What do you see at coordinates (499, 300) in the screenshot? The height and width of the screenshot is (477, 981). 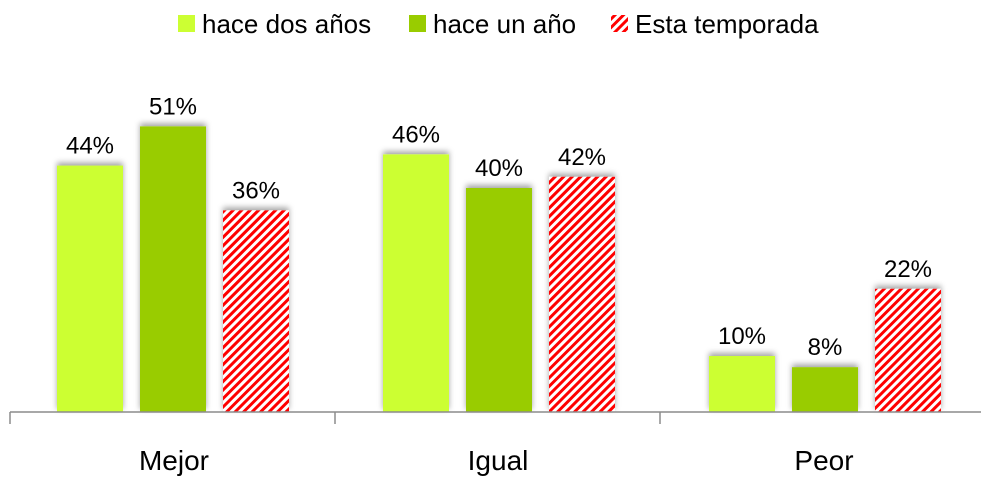 I see `bar-igual-hace-un-ano` at bounding box center [499, 300].